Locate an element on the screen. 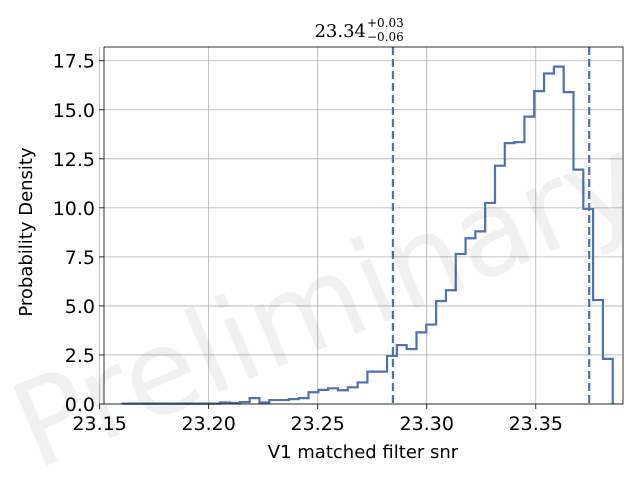 The image size is (640, 480). y-tick-label: 7.5 is located at coordinates (80, 258).